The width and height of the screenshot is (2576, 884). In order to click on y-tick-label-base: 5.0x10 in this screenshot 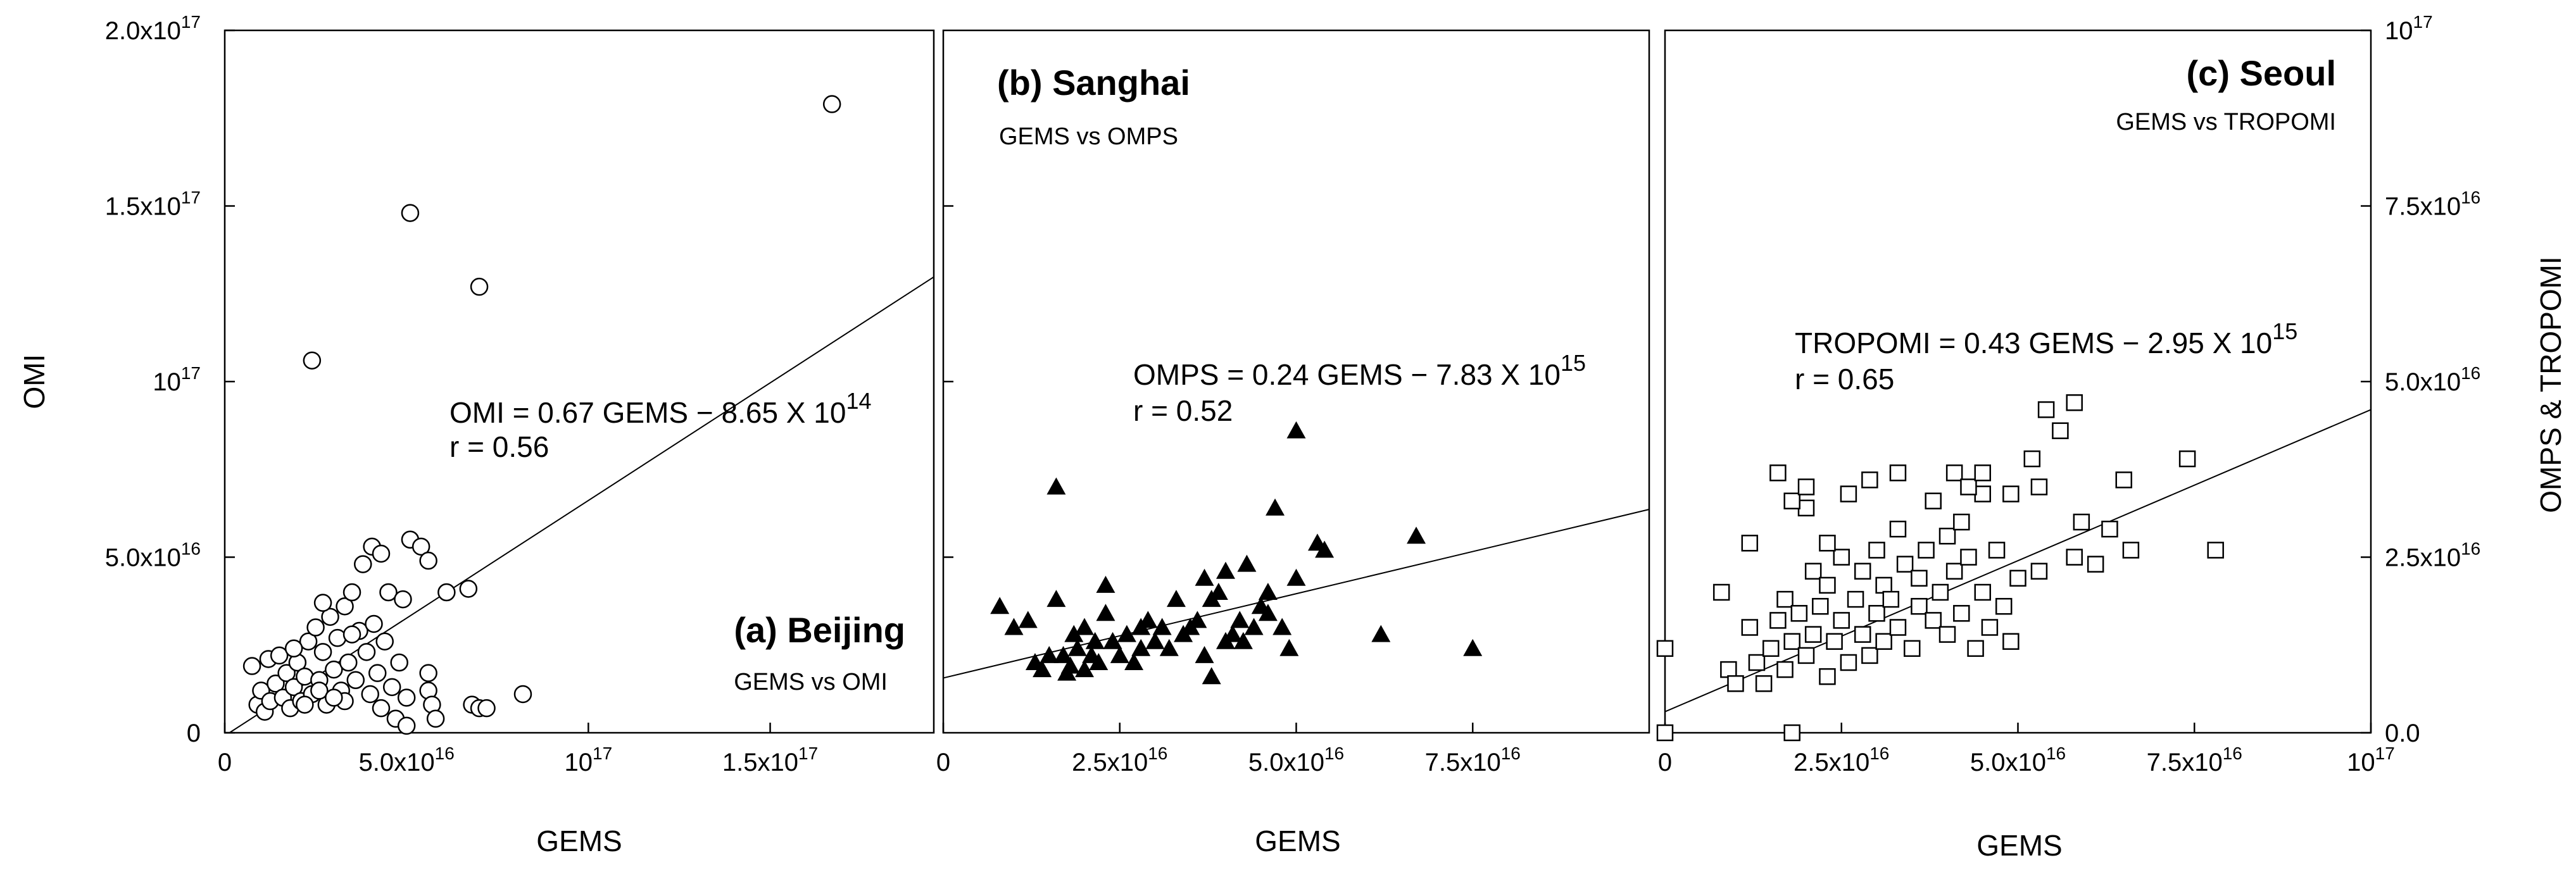, I will do `click(143, 558)`.